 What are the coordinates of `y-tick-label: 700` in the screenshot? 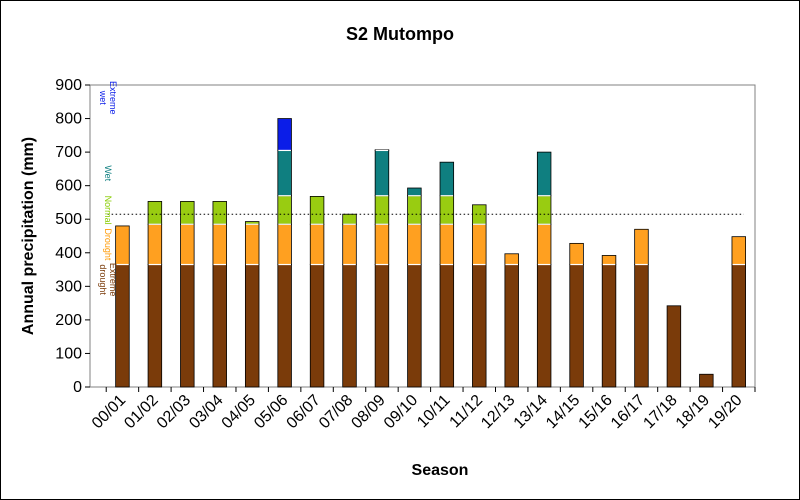 It's located at (68, 152).